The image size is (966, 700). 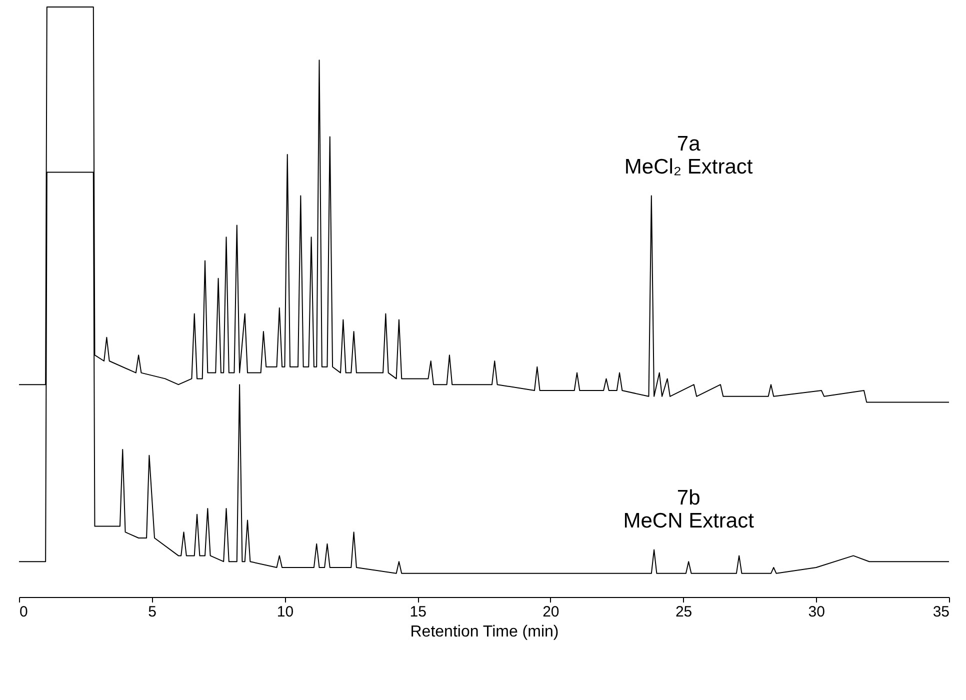 What do you see at coordinates (24, 612) in the screenshot?
I see `x-tick-label: 0` at bounding box center [24, 612].